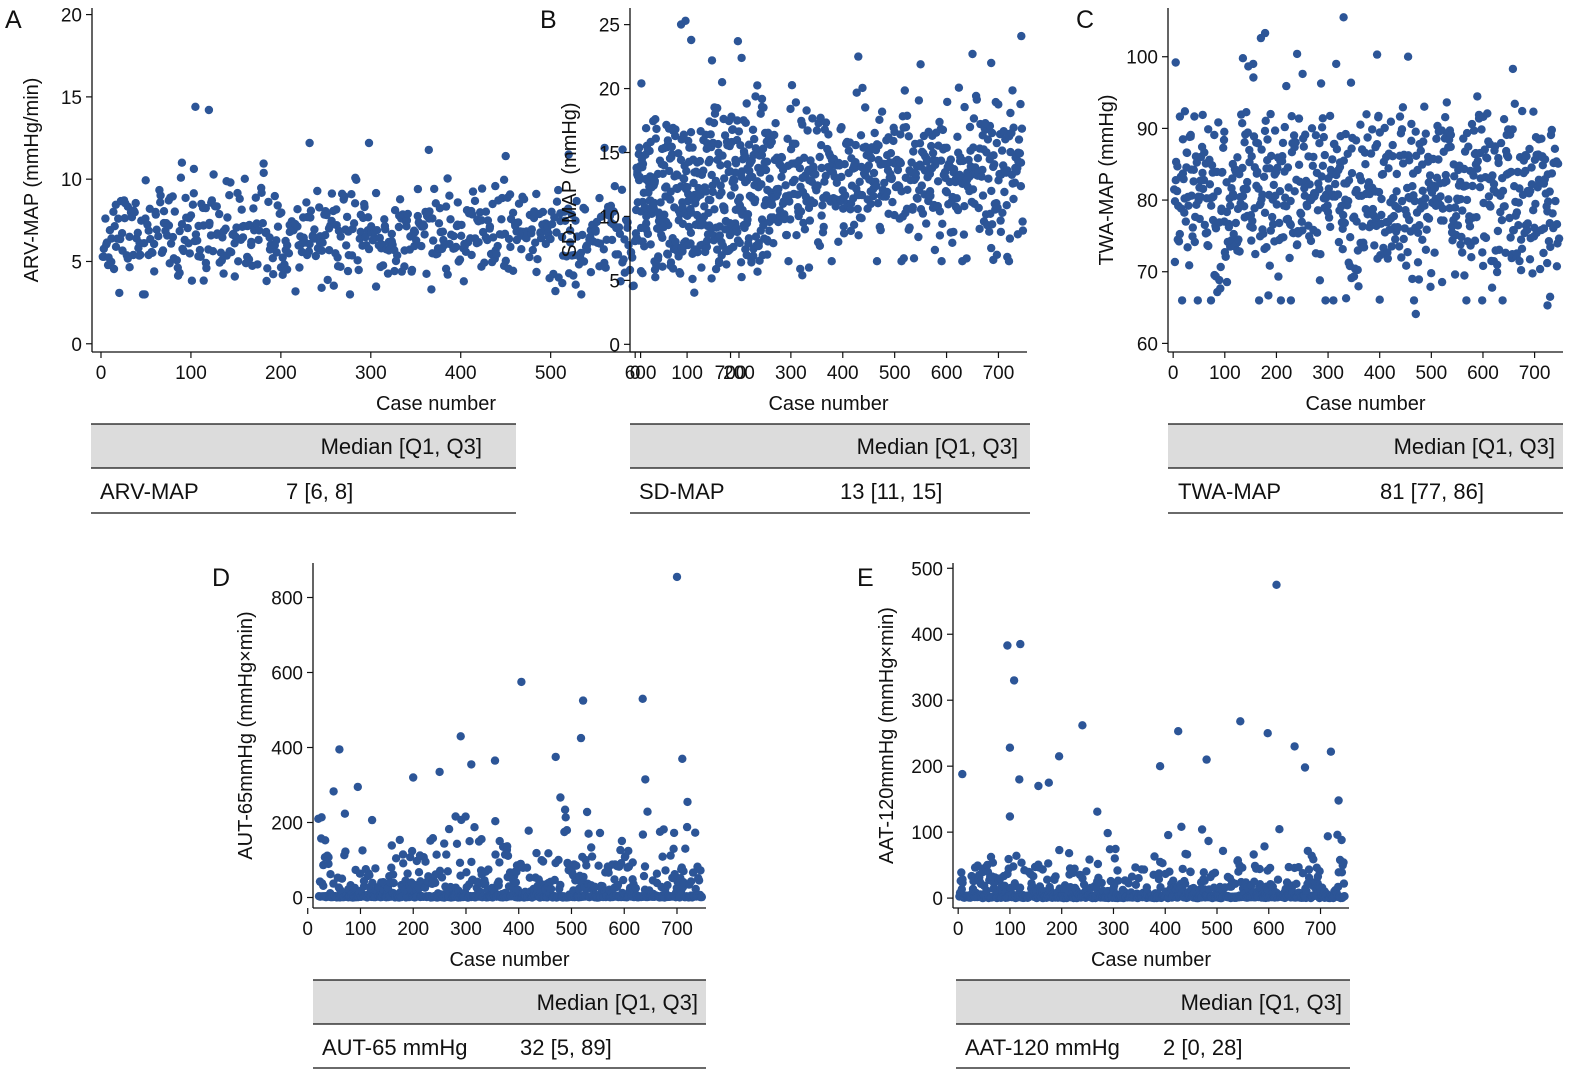 The width and height of the screenshot is (1593, 1088). Describe the element at coordinates (1229, 491) in the screenshot. I see `table-row-label: TWA-MAP` at that location.